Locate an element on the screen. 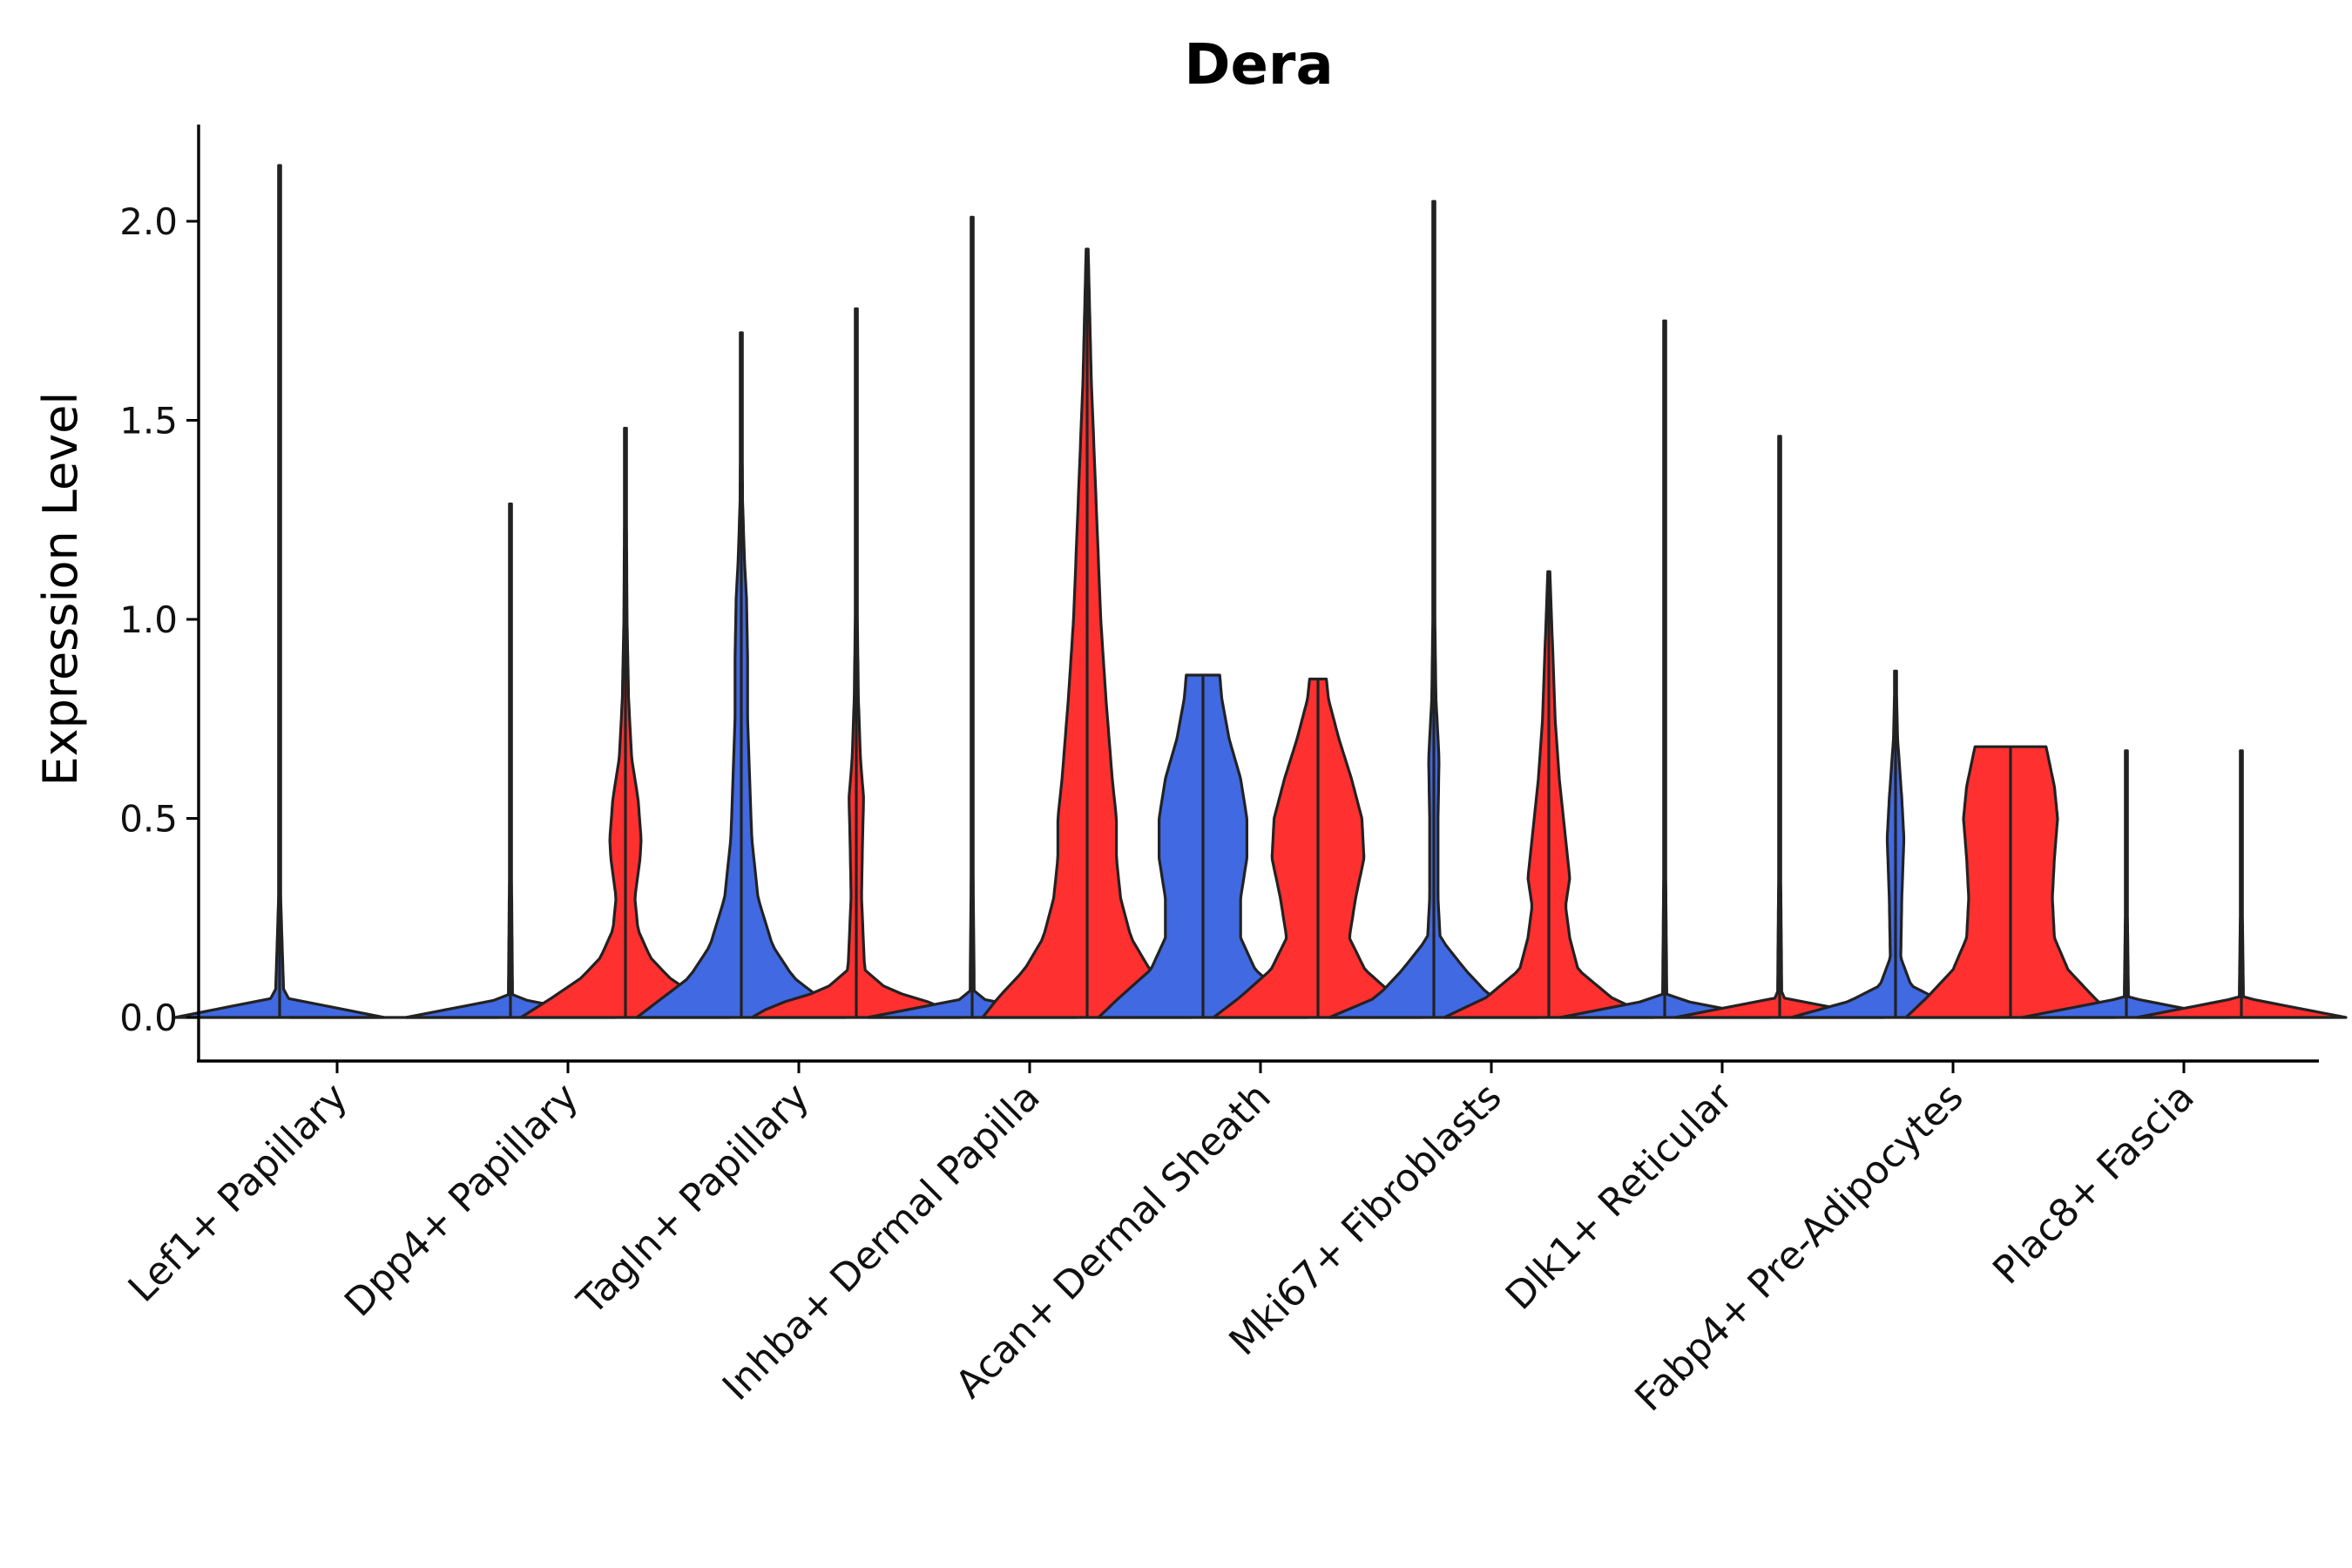 The width and height of the screenshot is (2352, 1568). x-tick-label: Dpp4+ Papillary is located at coordinates (461, 1201).